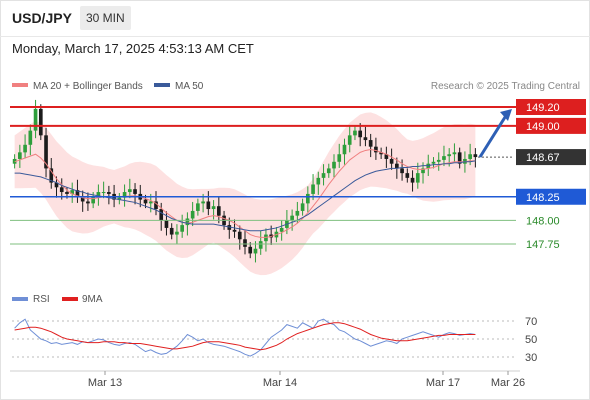  What do you see at coordinates (543, 245) in the screenshot?
I see `target-label: 147.75` at bounding box center [543, 245].